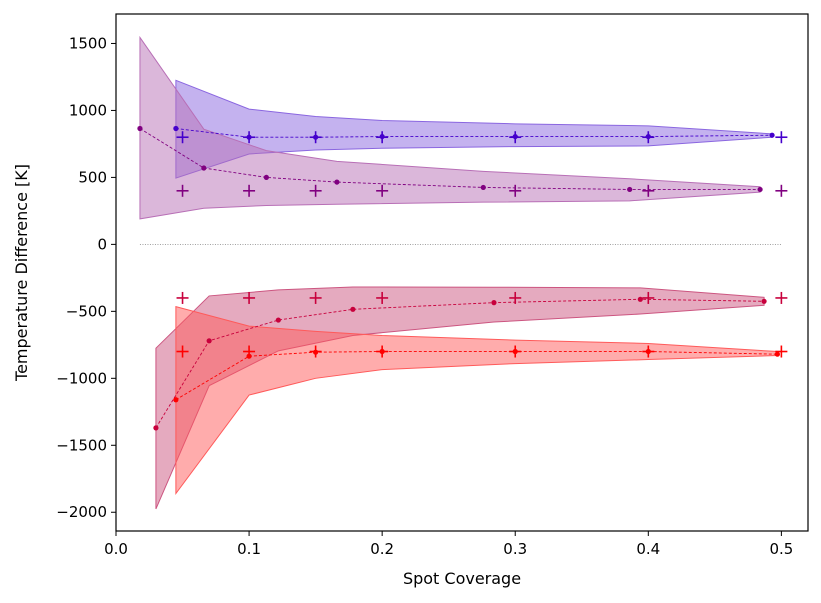  Describe the element at coordinates (81, 378) in the screenshot. I see `y-tick-label: −1000` at that location.